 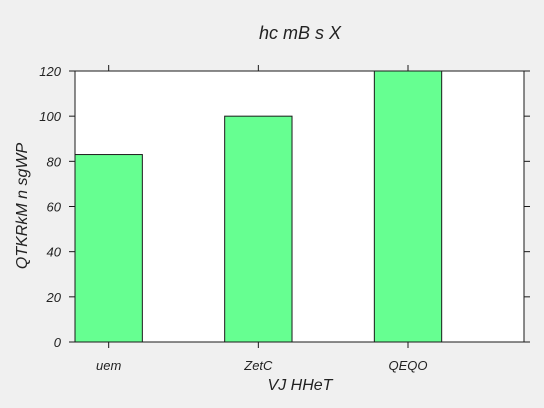 I want to click on x-tick-label: ZetC, so click(x=258, y=365).